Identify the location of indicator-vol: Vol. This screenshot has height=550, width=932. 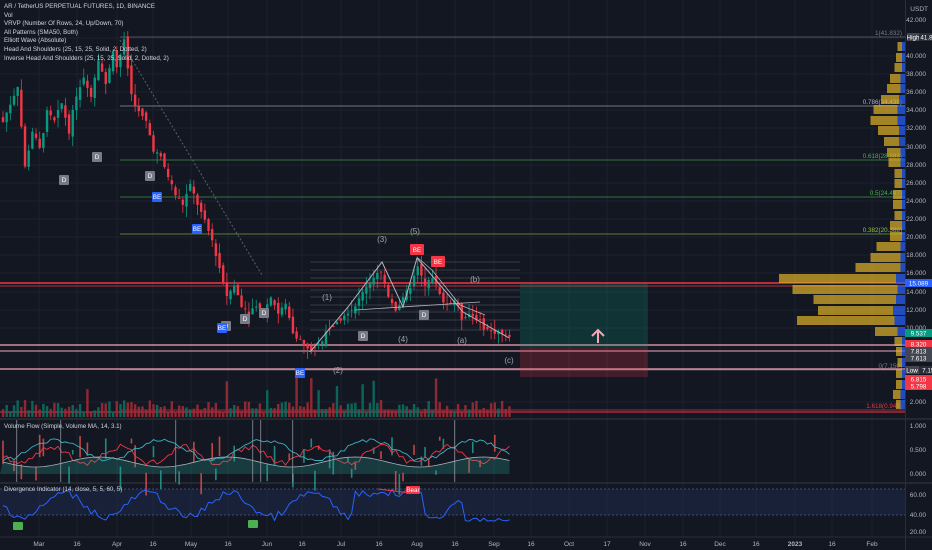
(8, 15).